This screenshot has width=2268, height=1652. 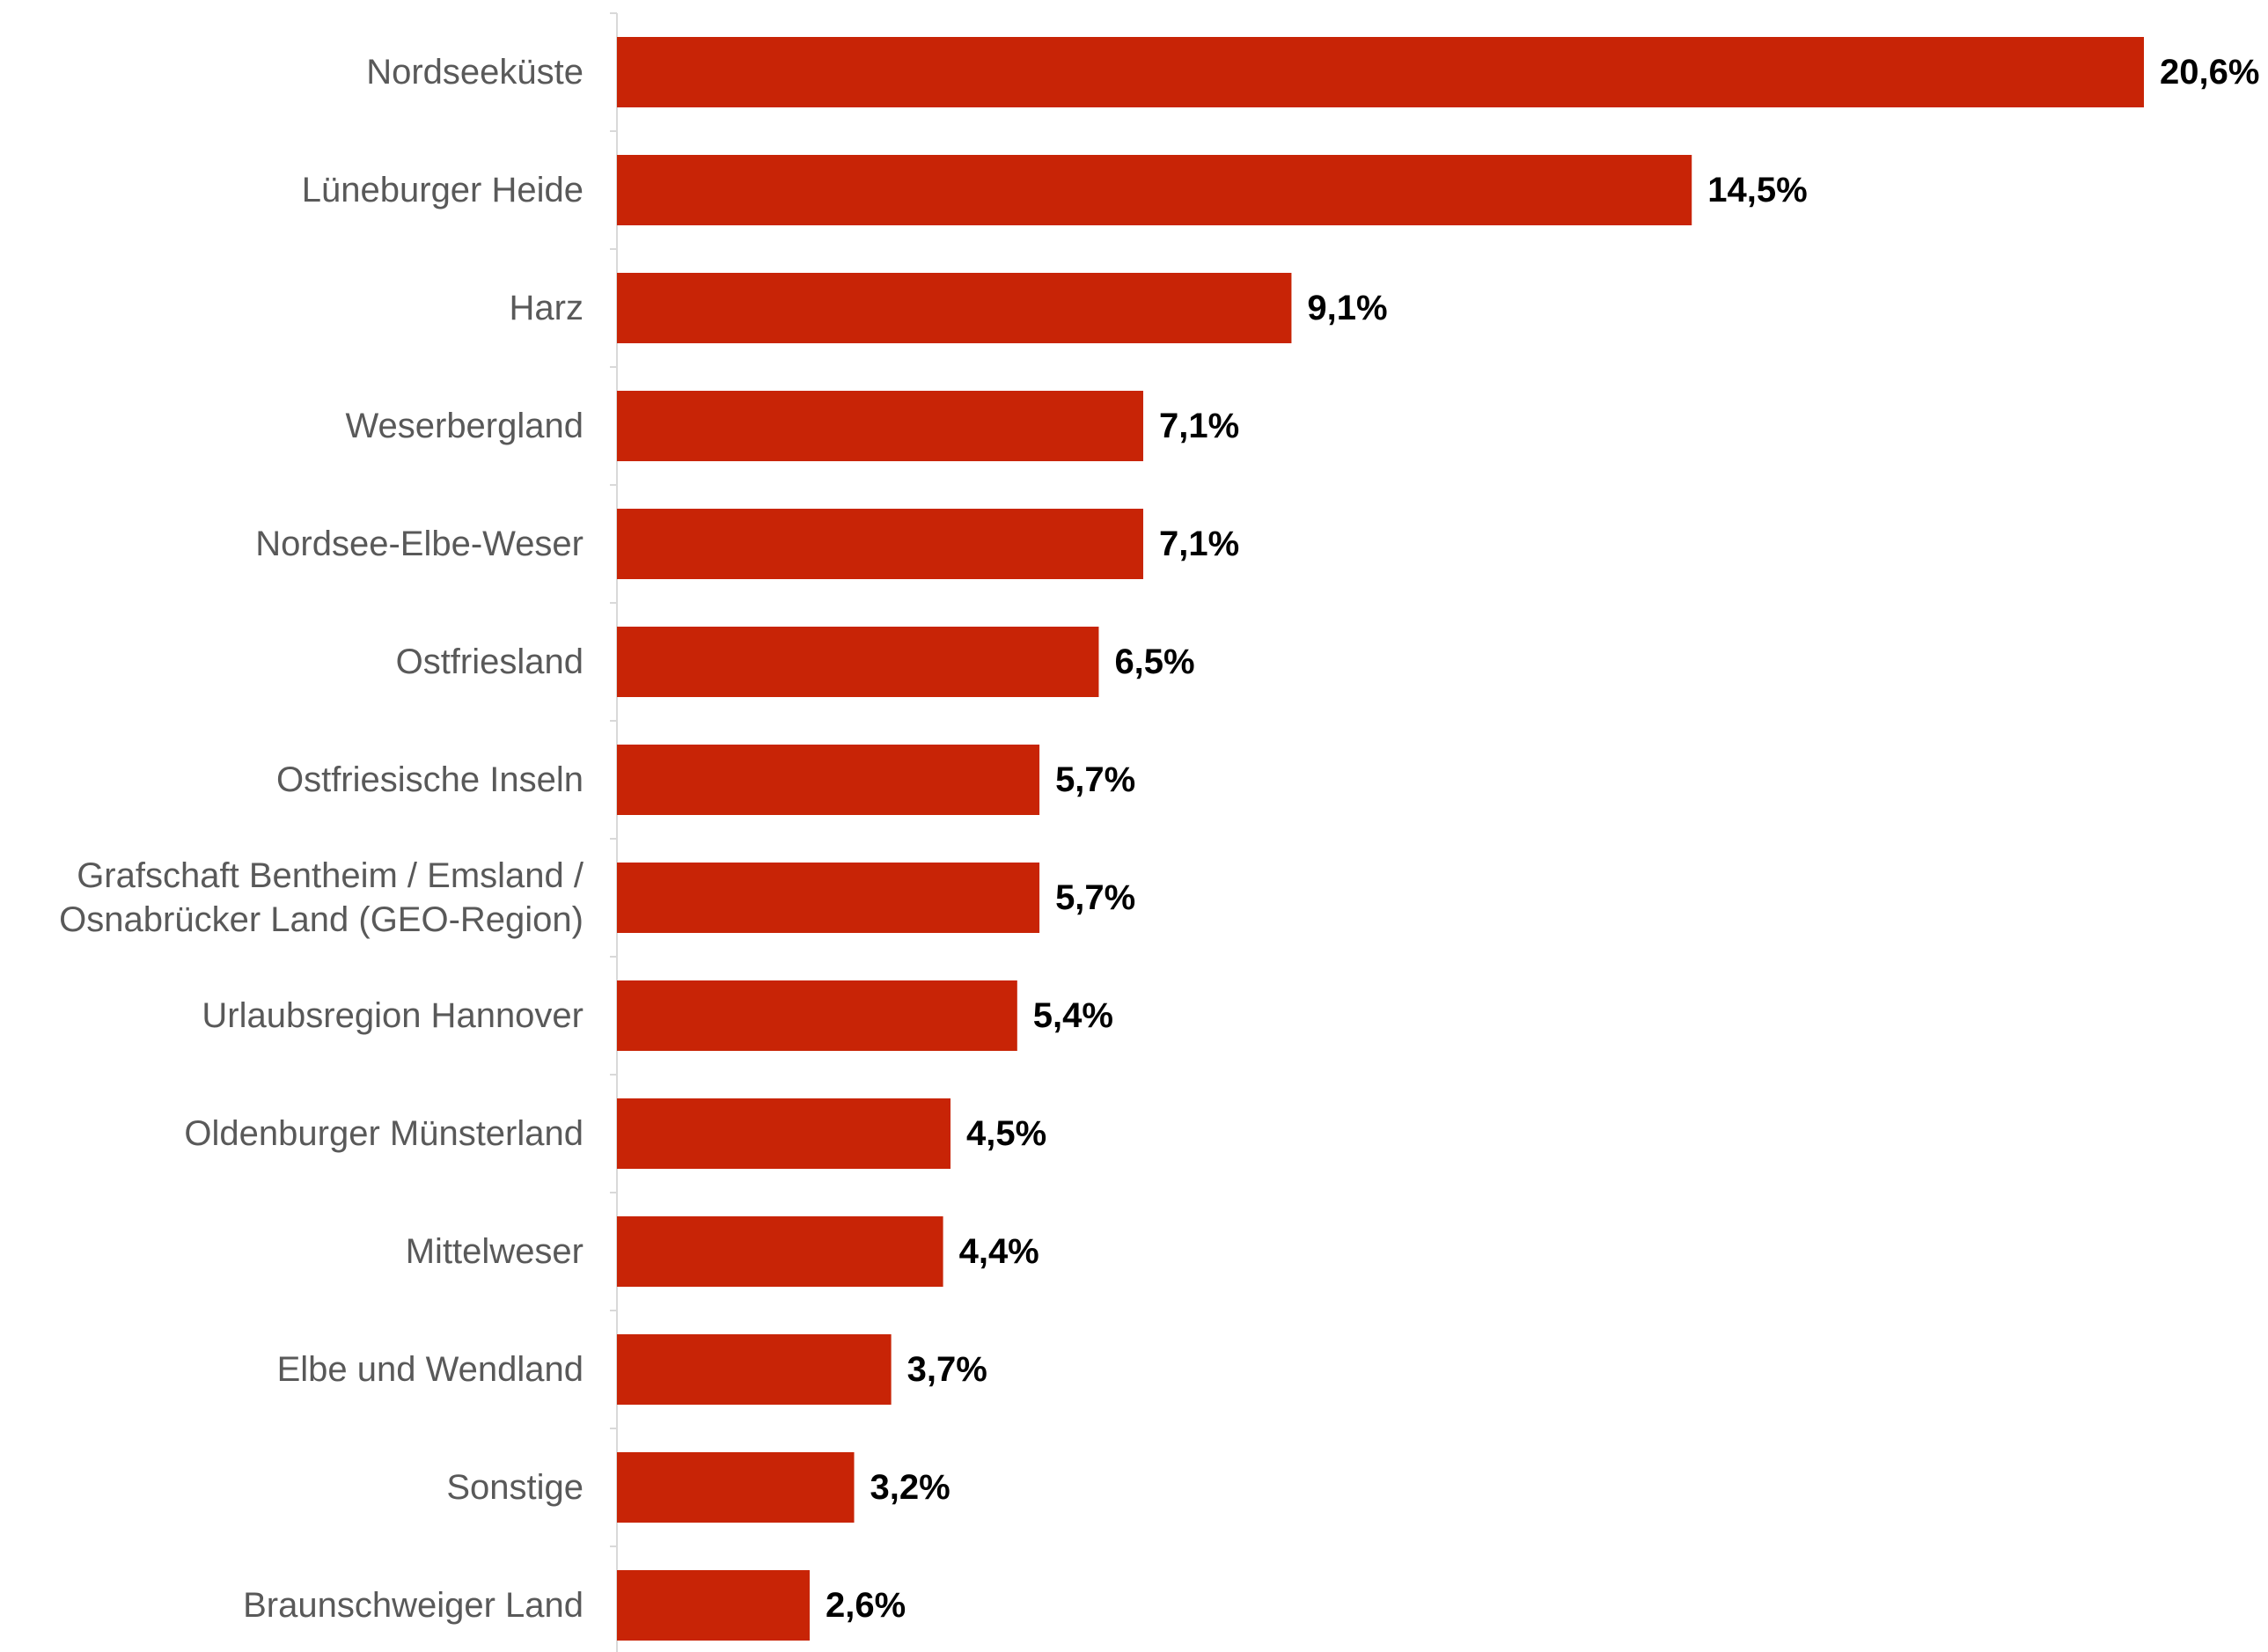 What do you see at coordinates (614, 832) in the screenshot?
I see `axis-layer` at bounding box center [614, 832].